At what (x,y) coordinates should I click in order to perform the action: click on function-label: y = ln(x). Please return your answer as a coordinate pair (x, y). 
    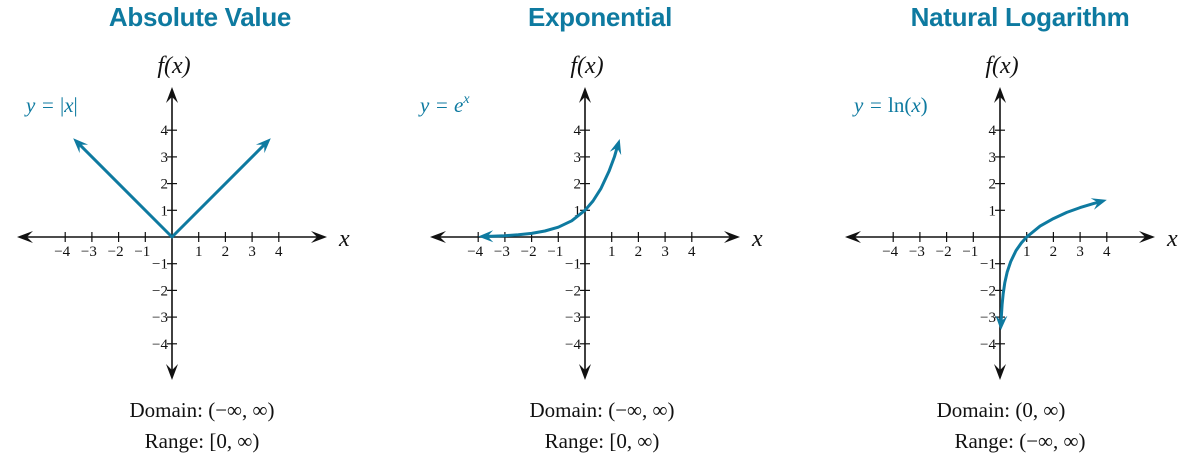
    Looking at the image, I should click on (890, 105).